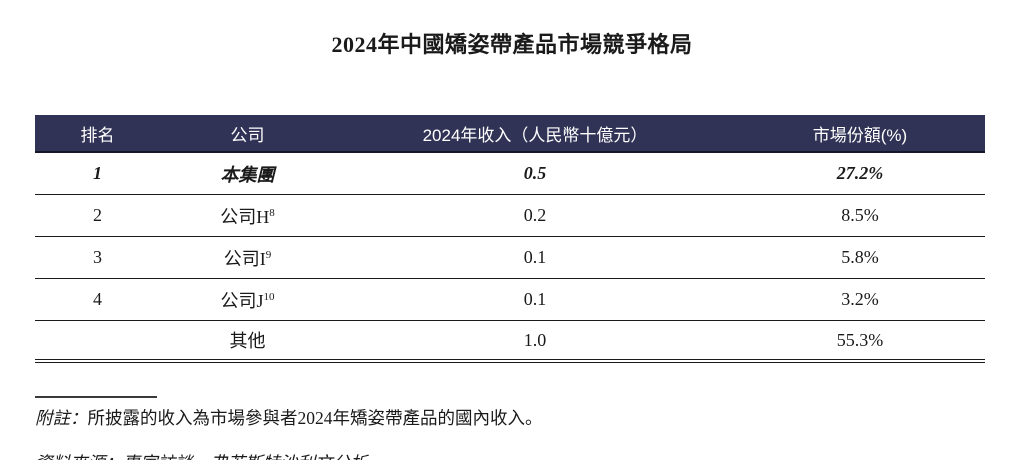 The width and height of the screenshot is (1024, 460). I want to click on table-row: 1 本集團 0.5 27.2%, so click(510, 174).